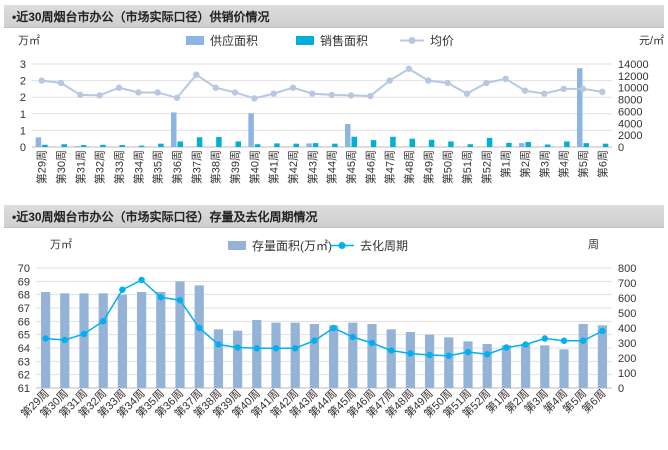 The image size is (668, 450). What do you see at coordinates (344, 40) in the screenshot?
I see `legend-label-sales: 销售面积` at bounding box center [344, 40].